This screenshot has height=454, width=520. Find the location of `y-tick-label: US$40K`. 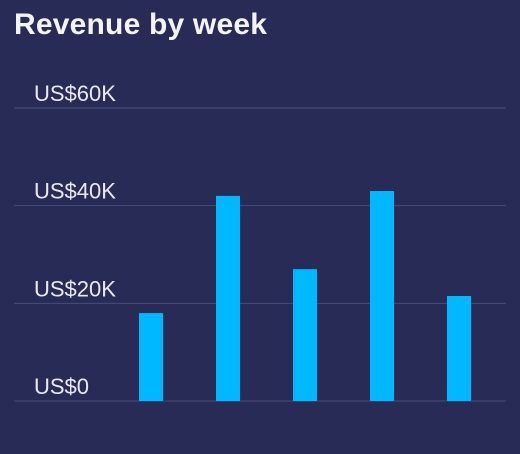

y-tick-label: US$40K is located at coordinates (75, 191).